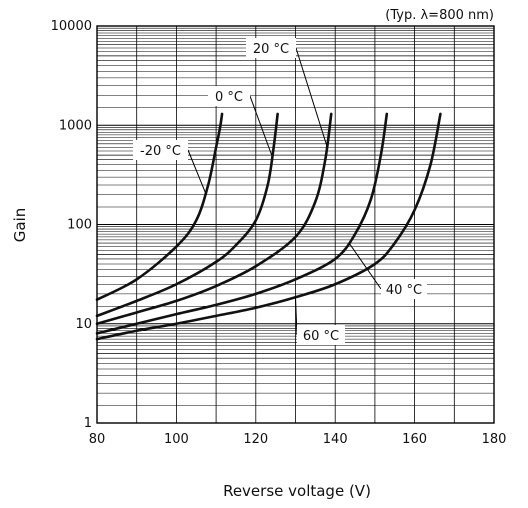 The width and height of the screenshot is (528, 508). Describe the element at coordinates (261, 125) in the screenshot. I see `annotation-leader-0cc` at that location.